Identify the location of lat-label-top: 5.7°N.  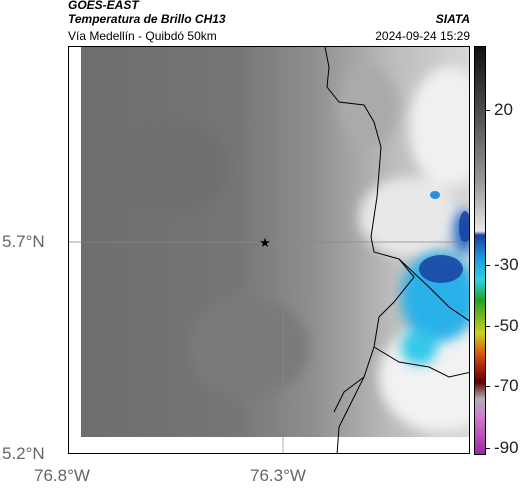
(23, 241).